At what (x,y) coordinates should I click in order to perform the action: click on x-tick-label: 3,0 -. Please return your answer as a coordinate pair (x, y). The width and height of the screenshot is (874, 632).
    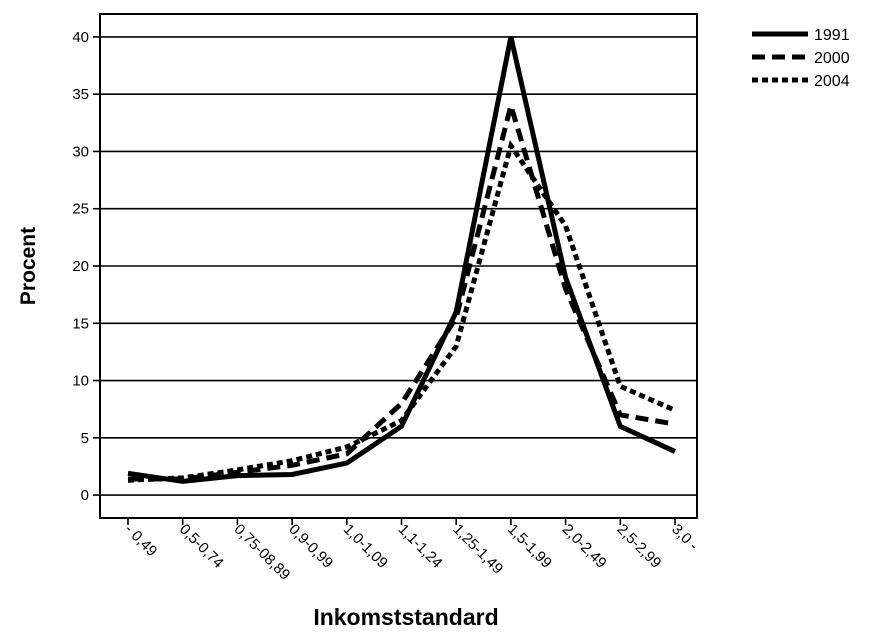
    Looking at the image, I should click on (684, 537).